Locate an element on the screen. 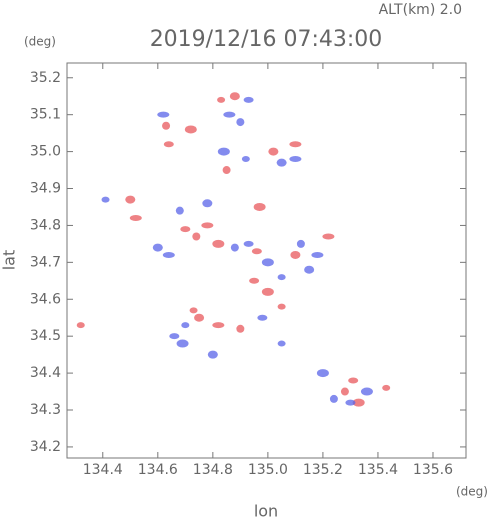 This screenshot has width=491, height=521. x-tick-label: 134.8 is located at coordinates (213, 470).